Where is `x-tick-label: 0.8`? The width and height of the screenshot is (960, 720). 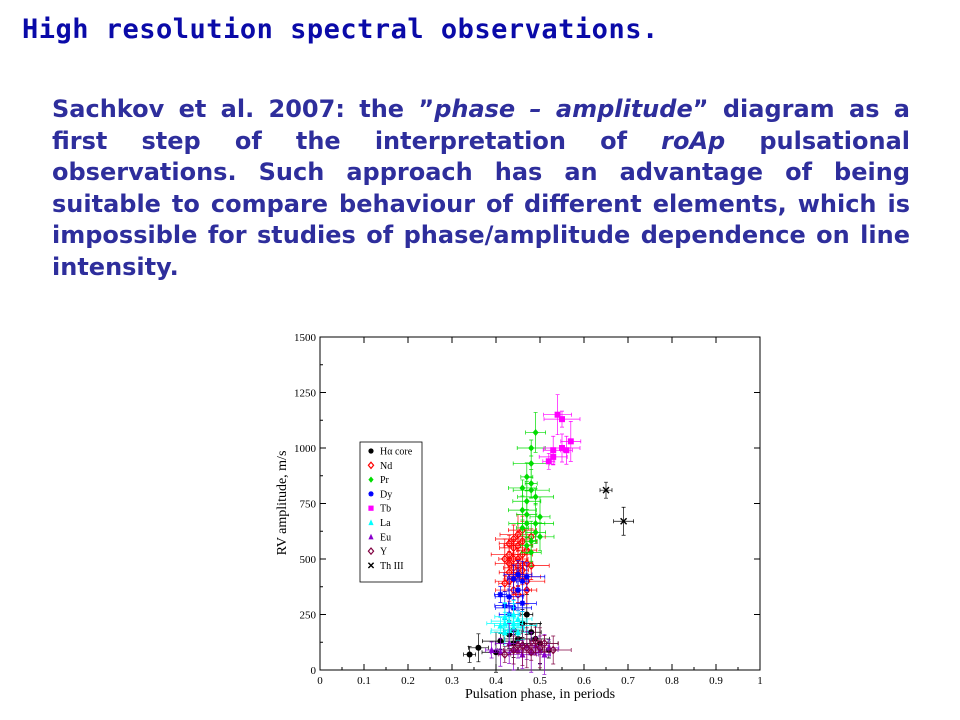
x-tick-label: 0.8 is located at coordinates (672, 681).